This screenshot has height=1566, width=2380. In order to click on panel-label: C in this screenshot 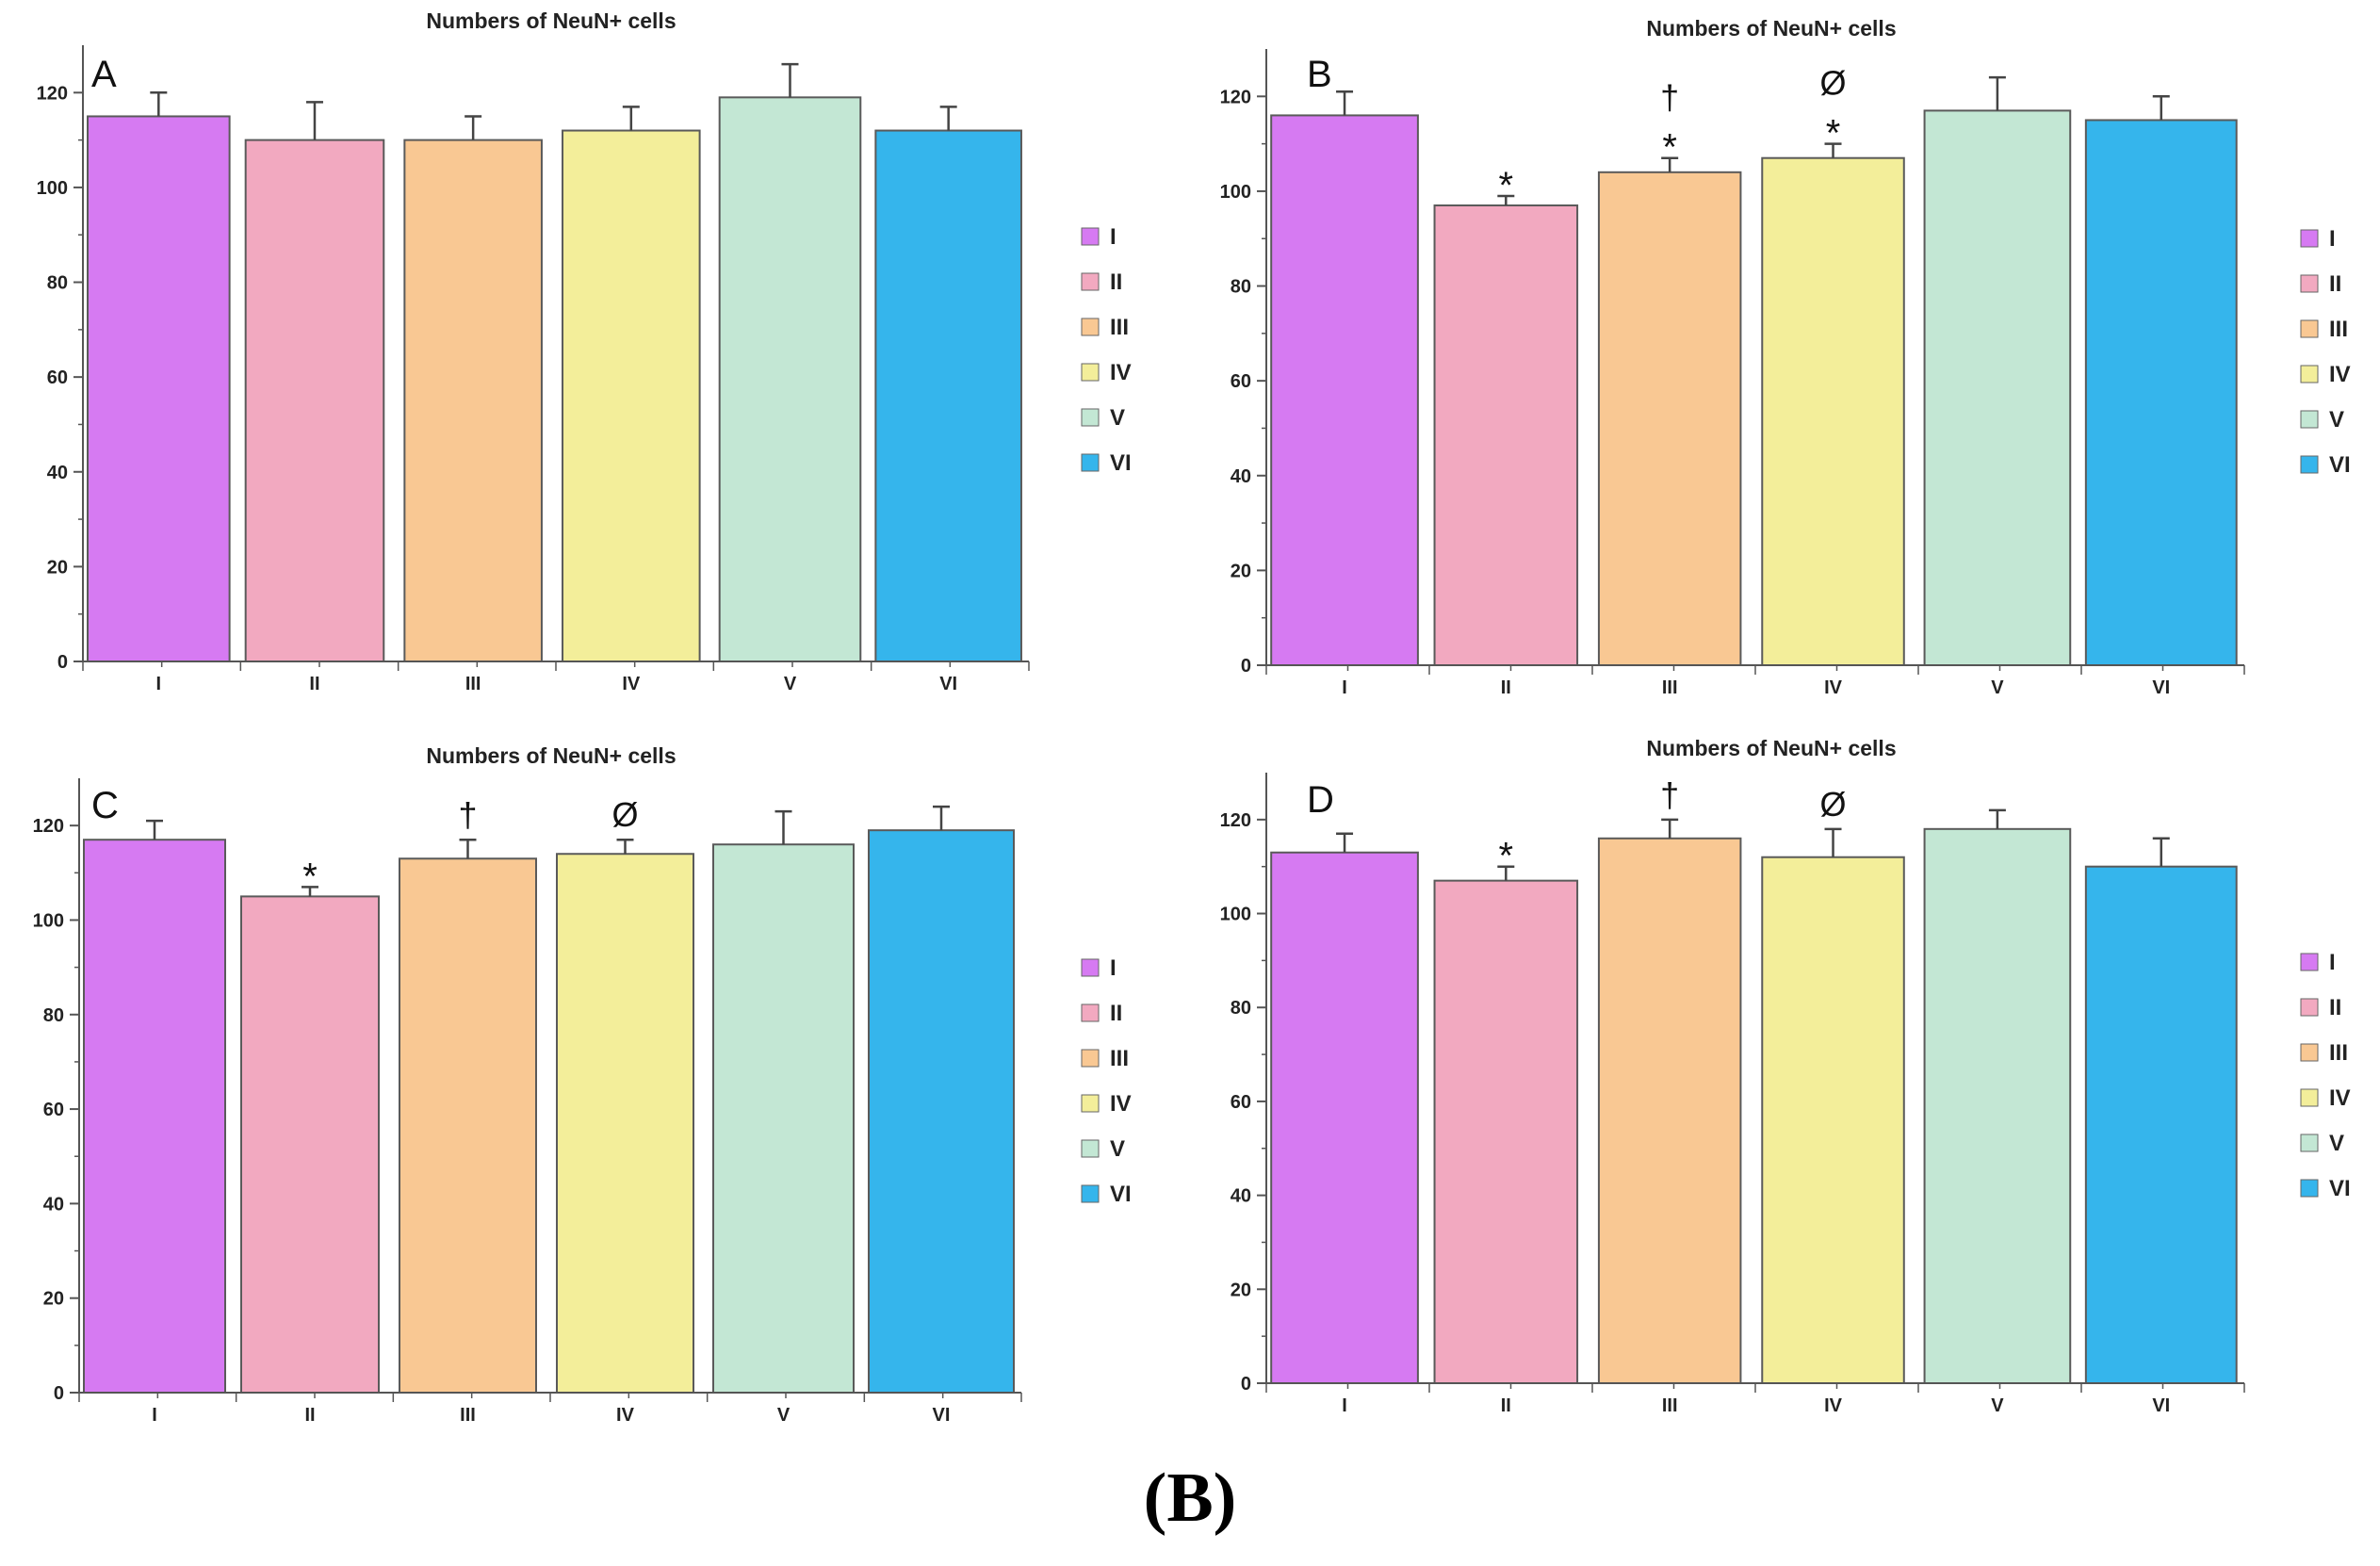, I will do `click(105, 805)`.